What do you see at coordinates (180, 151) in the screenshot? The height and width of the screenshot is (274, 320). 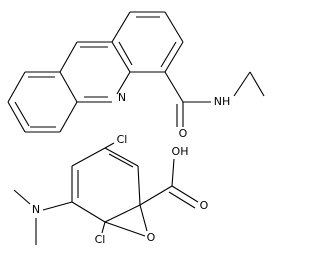 I see `atom-label: OH` at bounding box center [180, 151].